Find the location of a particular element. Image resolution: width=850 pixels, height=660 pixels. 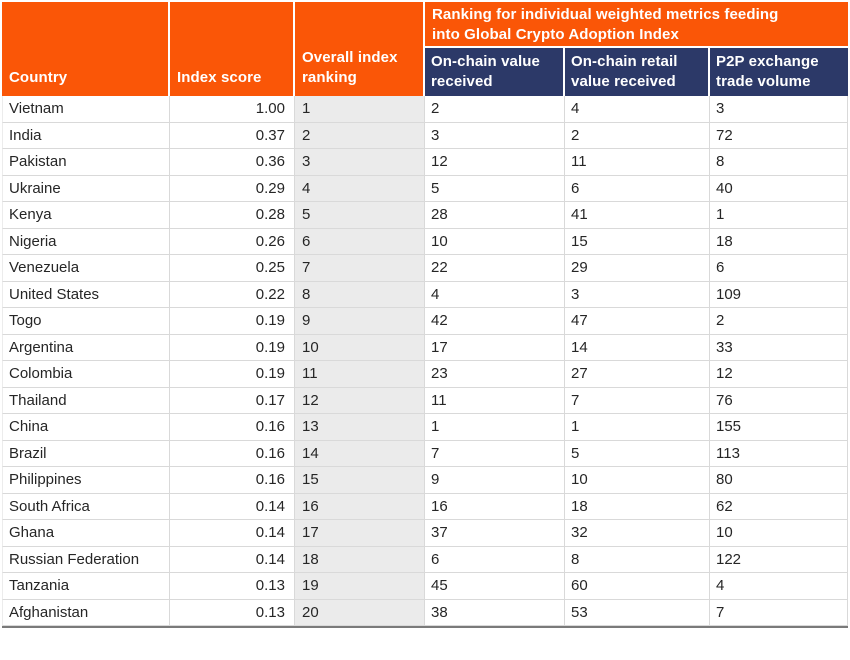

table-row: Ukraine 0.29 4 5 6 40 is located at coordinates (425, 188).